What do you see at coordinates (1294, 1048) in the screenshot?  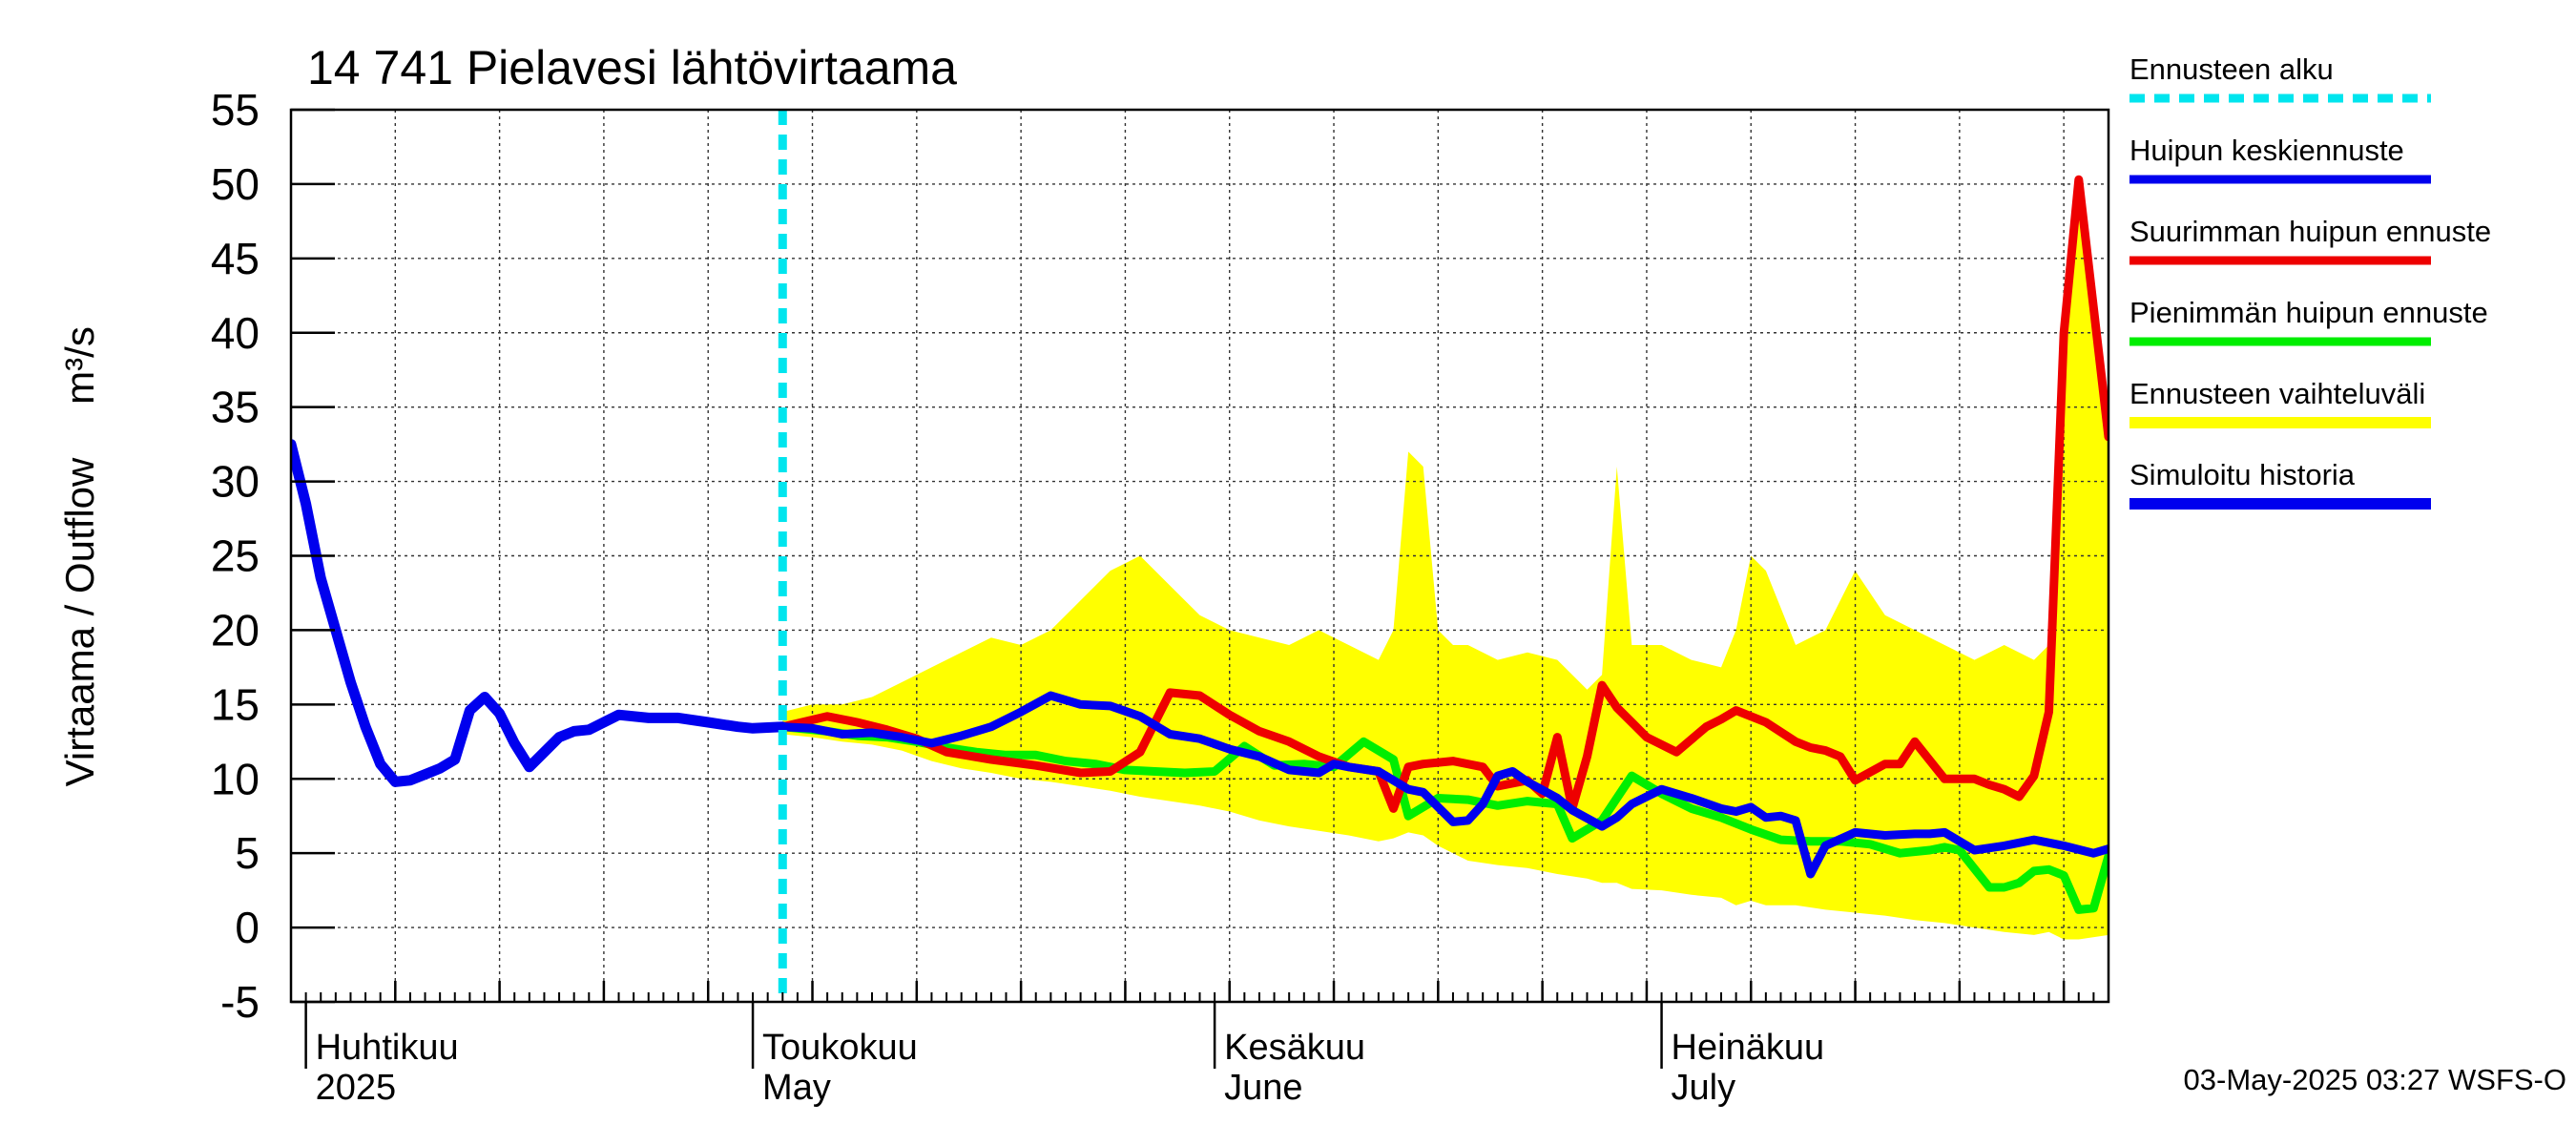 I see `x-month-label: Kesäkuu` at bounding box center [1294, 1048].